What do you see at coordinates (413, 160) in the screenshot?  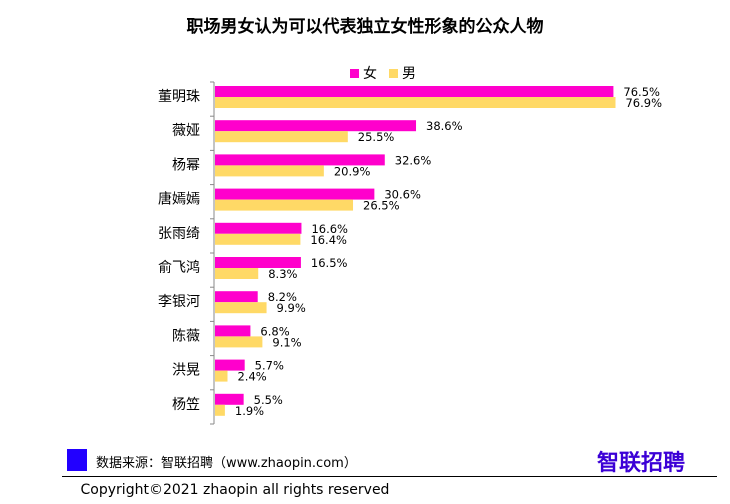 I see `data-label-female: 32.6%` at bounding box center [413, 160].